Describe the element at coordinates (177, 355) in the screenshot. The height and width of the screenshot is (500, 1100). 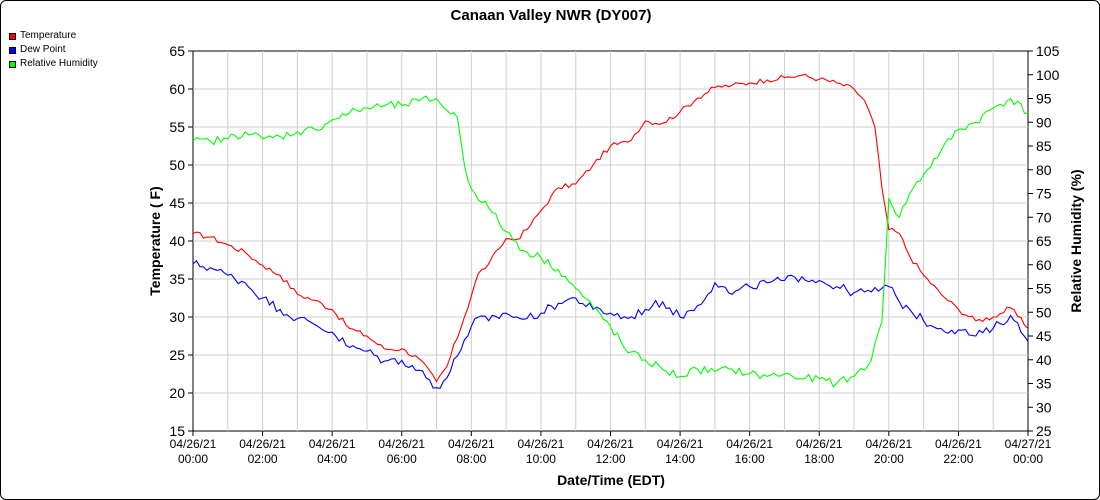
I see `y-tick-label: 25` at that location.